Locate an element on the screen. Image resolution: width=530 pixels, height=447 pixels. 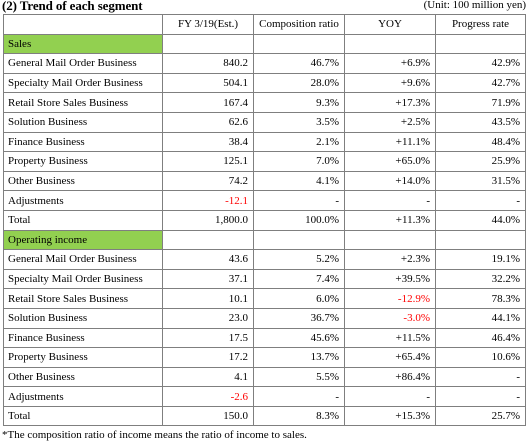
progress-rate-value: 10.6% is located at coordinates (480, 357).